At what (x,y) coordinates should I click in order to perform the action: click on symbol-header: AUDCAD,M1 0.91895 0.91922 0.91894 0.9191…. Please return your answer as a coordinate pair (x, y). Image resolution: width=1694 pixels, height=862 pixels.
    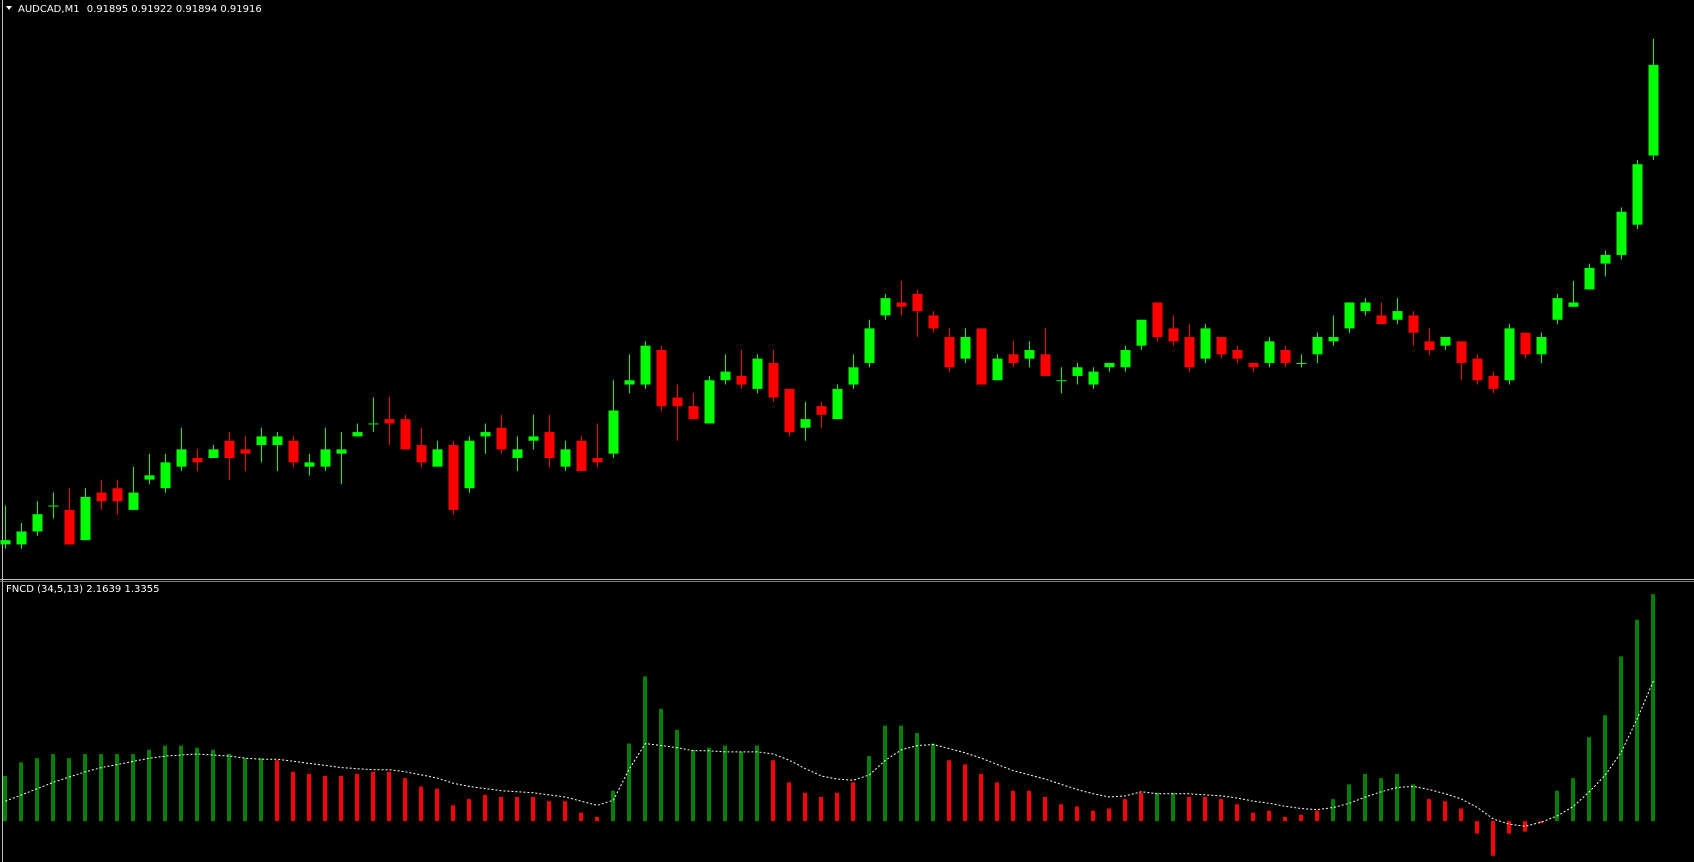
    Looking at the image, I should click on (140, 9).